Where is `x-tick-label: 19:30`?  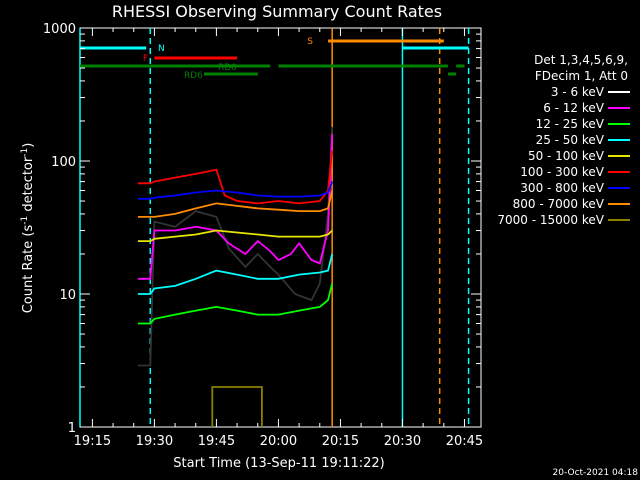 x-tick-label: 19:30 is located at coordinates (154, 441).